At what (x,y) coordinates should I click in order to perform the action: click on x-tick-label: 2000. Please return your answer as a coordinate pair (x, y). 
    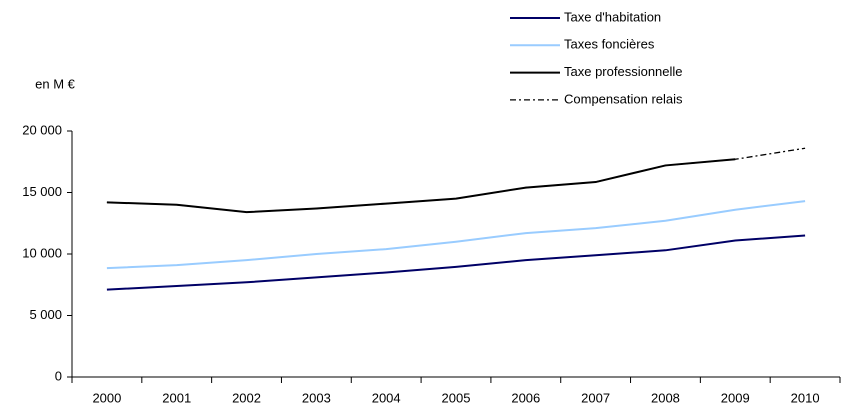
    Looking at the image, I should click on (106, 397).